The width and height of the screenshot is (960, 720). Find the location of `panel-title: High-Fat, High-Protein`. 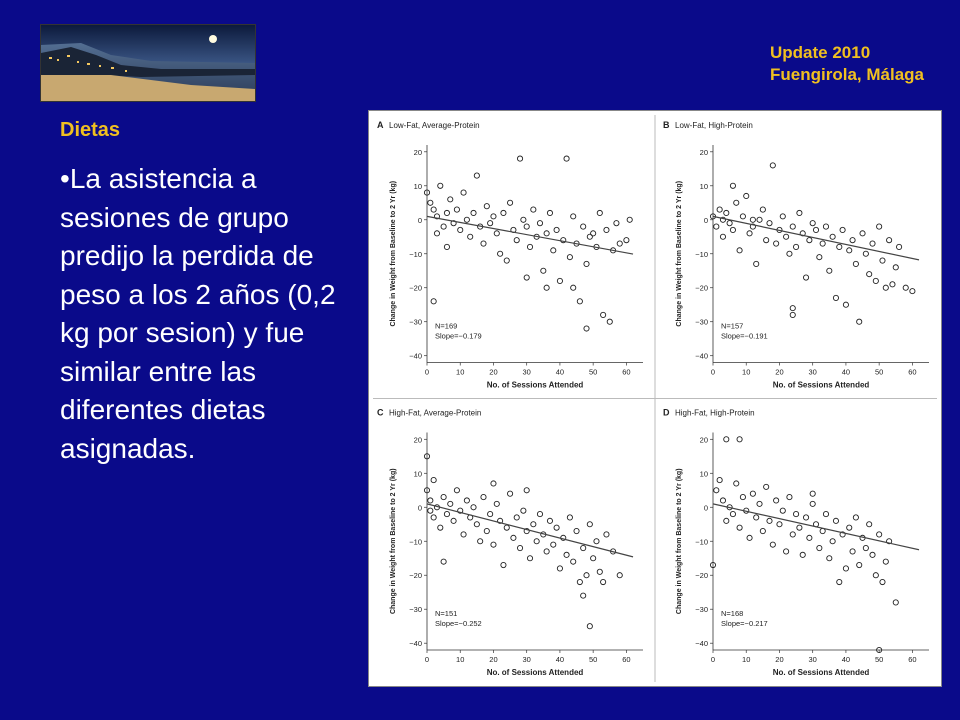

panel-title: High-Fat, High-Protein is located at coordinates (715, 413).